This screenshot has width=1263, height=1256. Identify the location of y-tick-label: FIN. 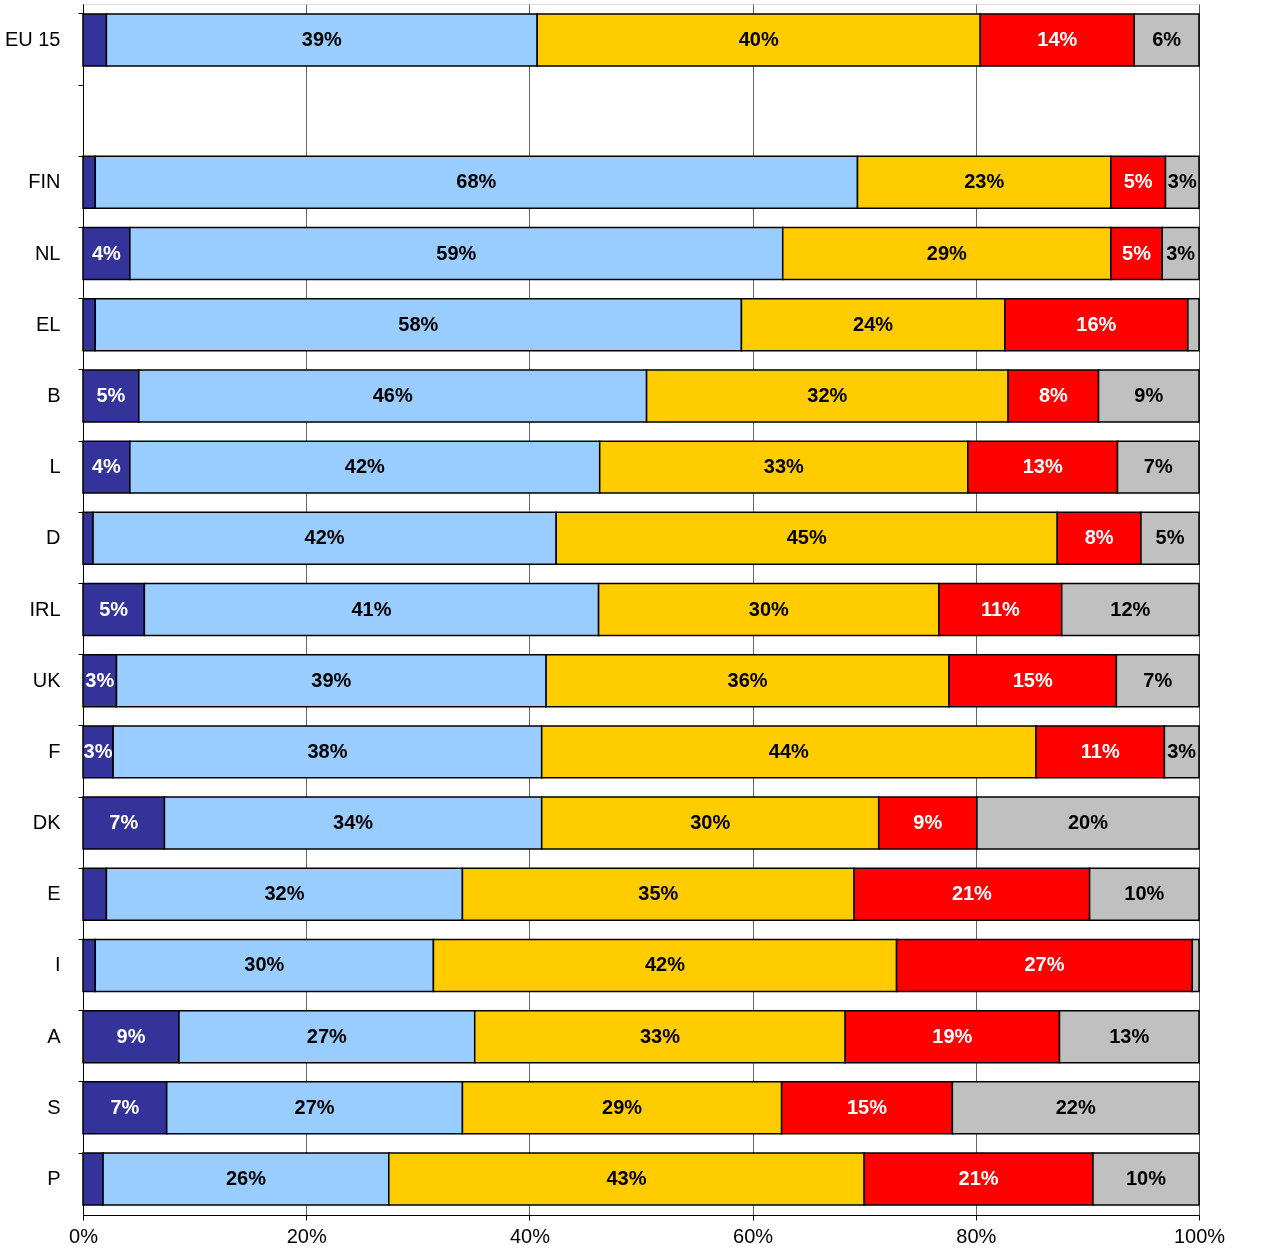
(44, 181).